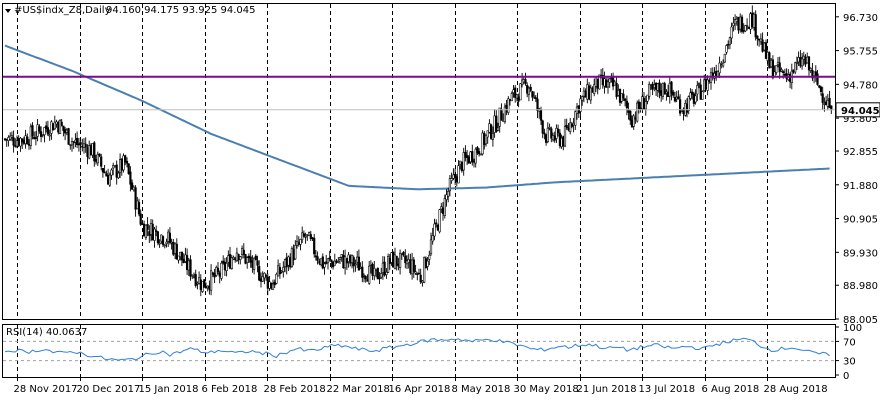 Image resolution: width=880 pixels, height=404 pixels. Describe the element at coordinates (860, 186) in the screenshot. I see `price-tick-label: 91.880` at that location.